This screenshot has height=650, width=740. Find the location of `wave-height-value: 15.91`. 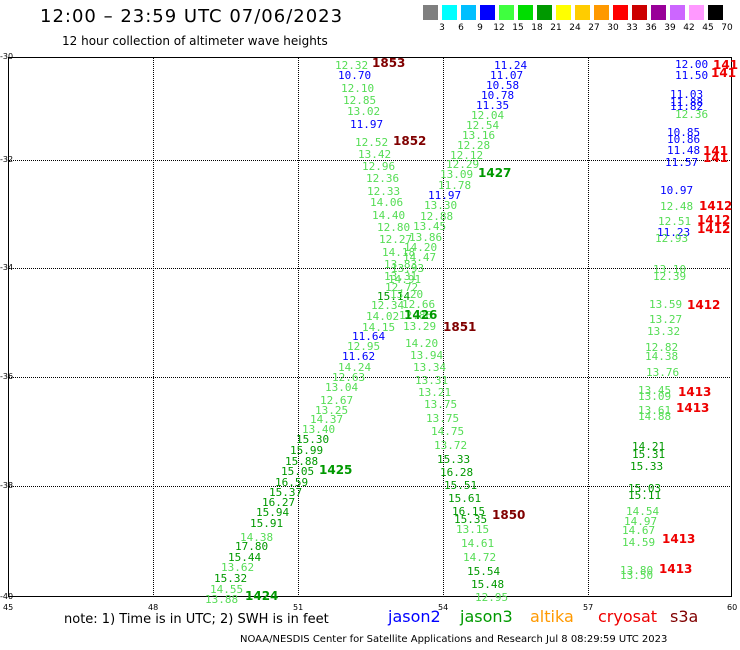

wave-height-value: 15.91 is located at coordinates (267, 523).